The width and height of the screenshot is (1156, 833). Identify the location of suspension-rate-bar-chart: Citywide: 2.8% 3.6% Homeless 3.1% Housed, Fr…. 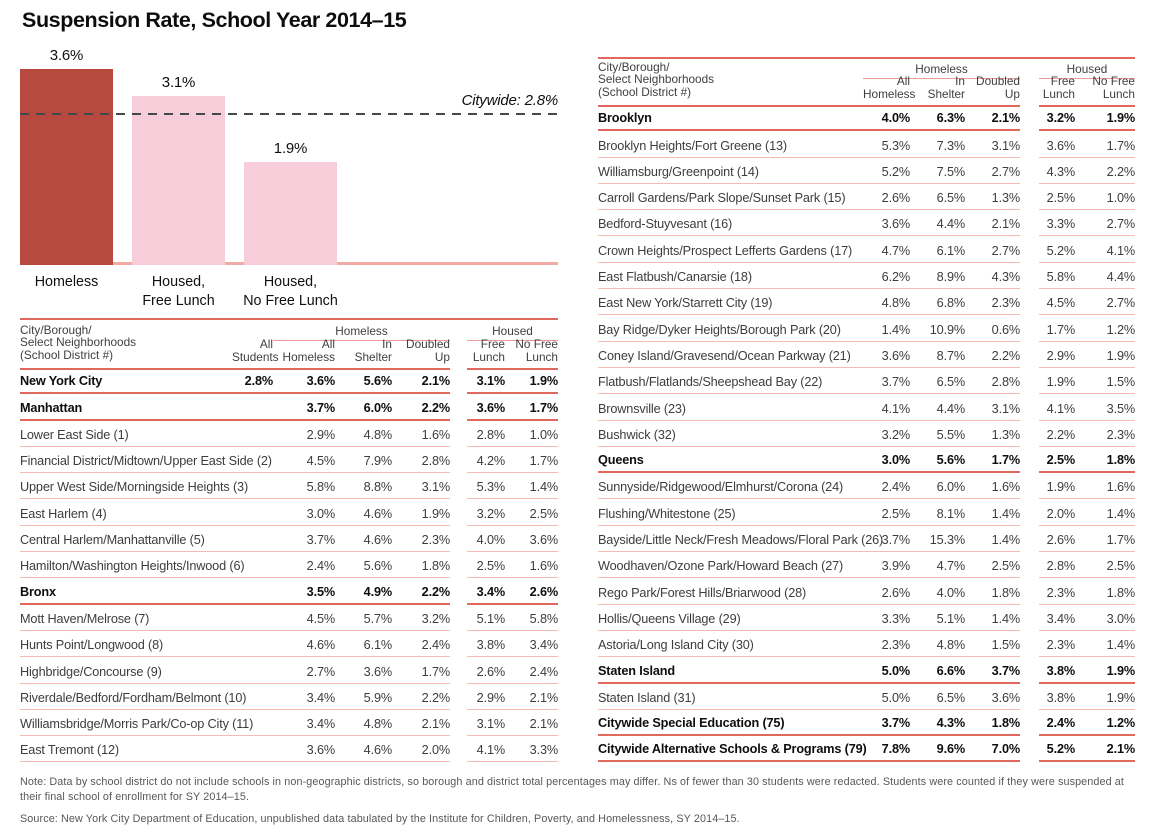
(289, 177).